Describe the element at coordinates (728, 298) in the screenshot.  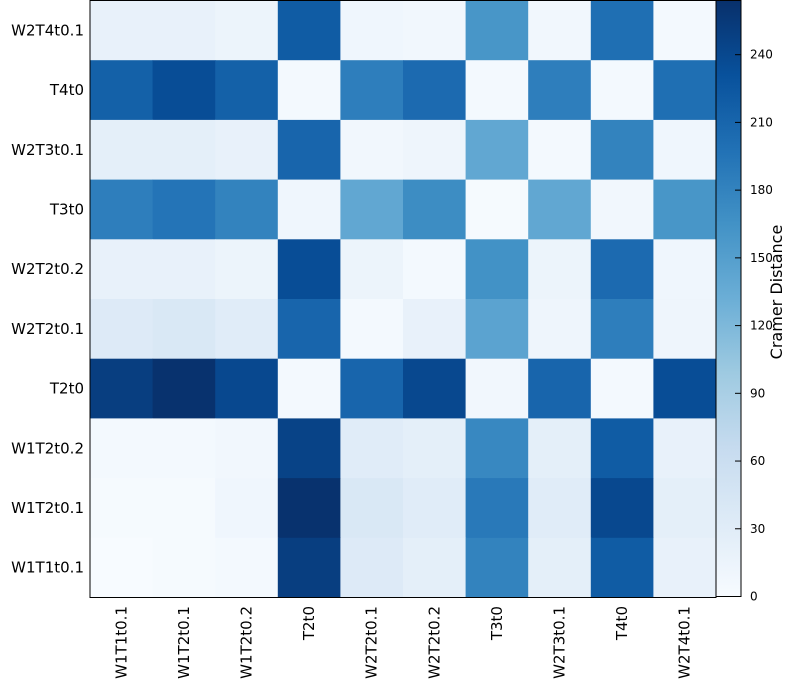
I see `colorbar` at that location.